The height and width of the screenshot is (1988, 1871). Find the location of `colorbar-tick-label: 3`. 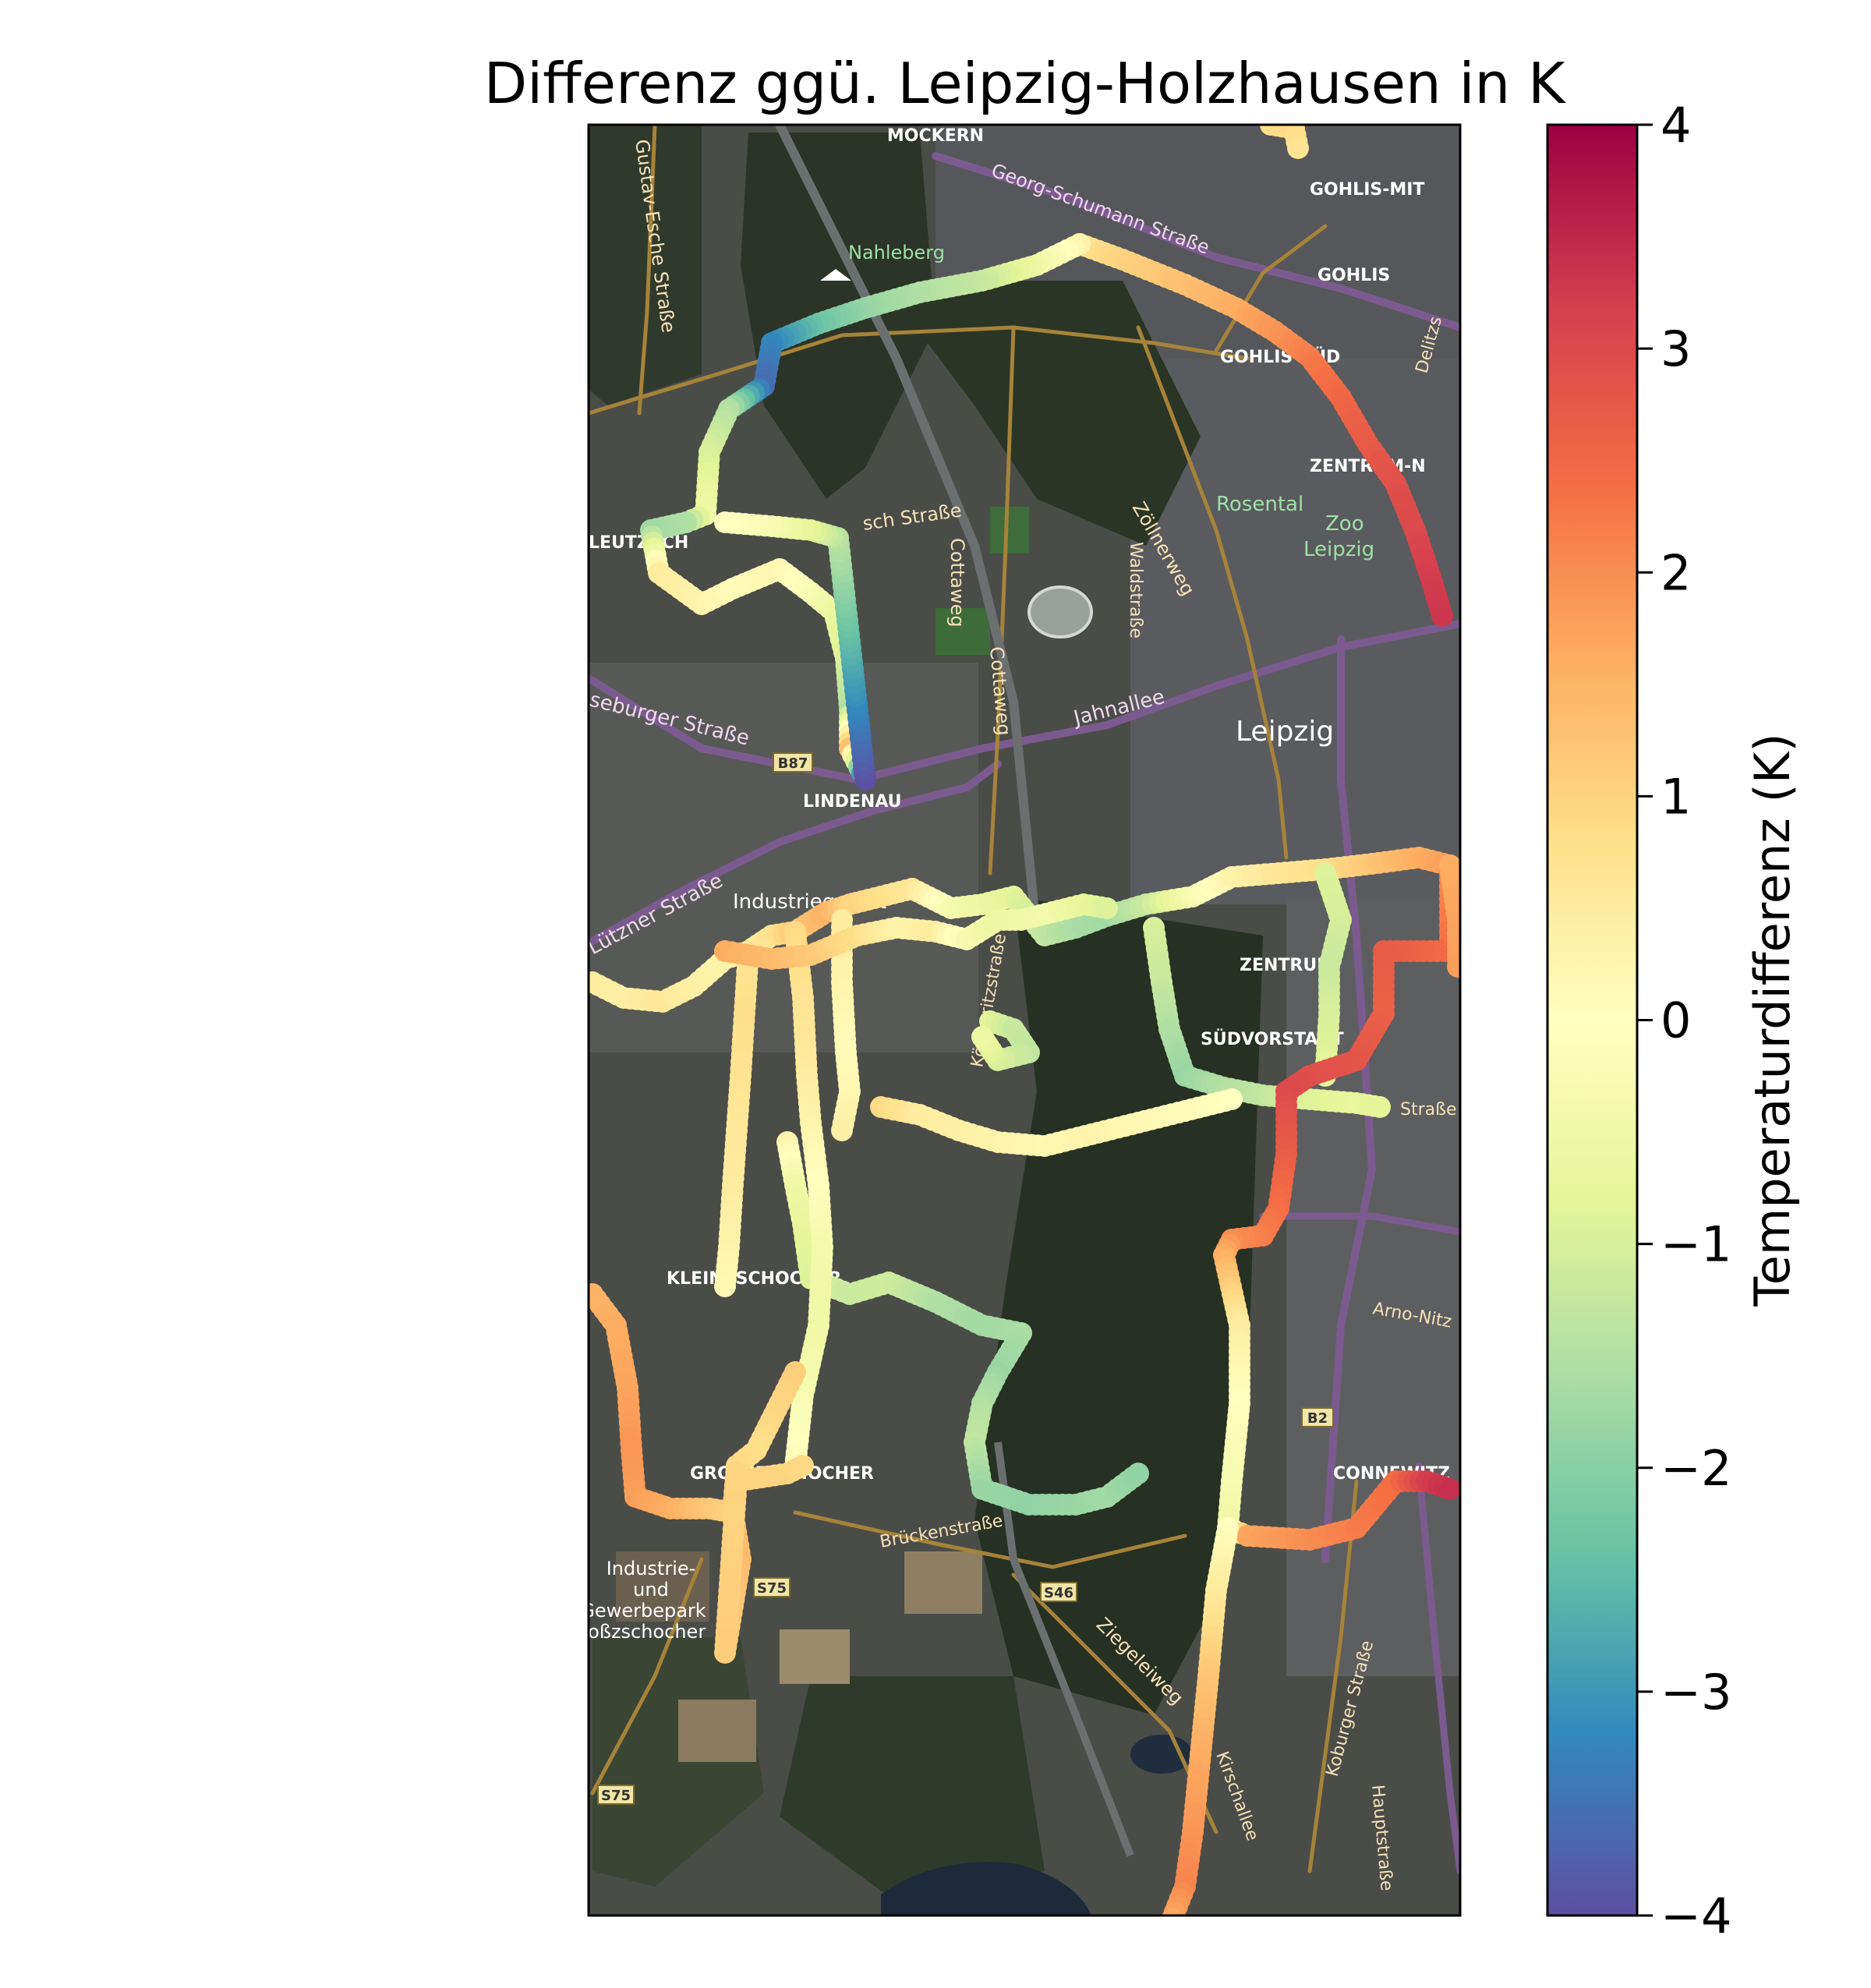

colorbar-tick-label: 3 is located at coordinates (1676, 348).